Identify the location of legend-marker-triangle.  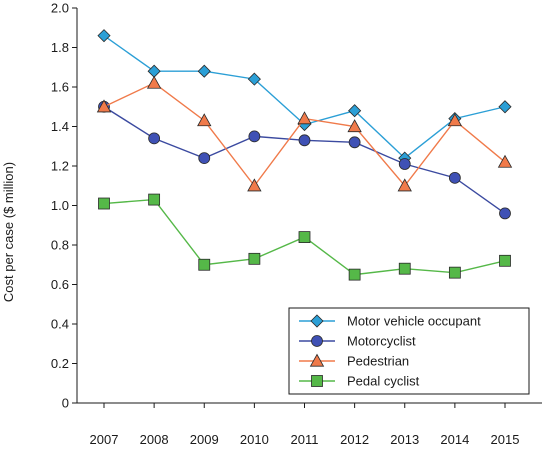
(317, 360).